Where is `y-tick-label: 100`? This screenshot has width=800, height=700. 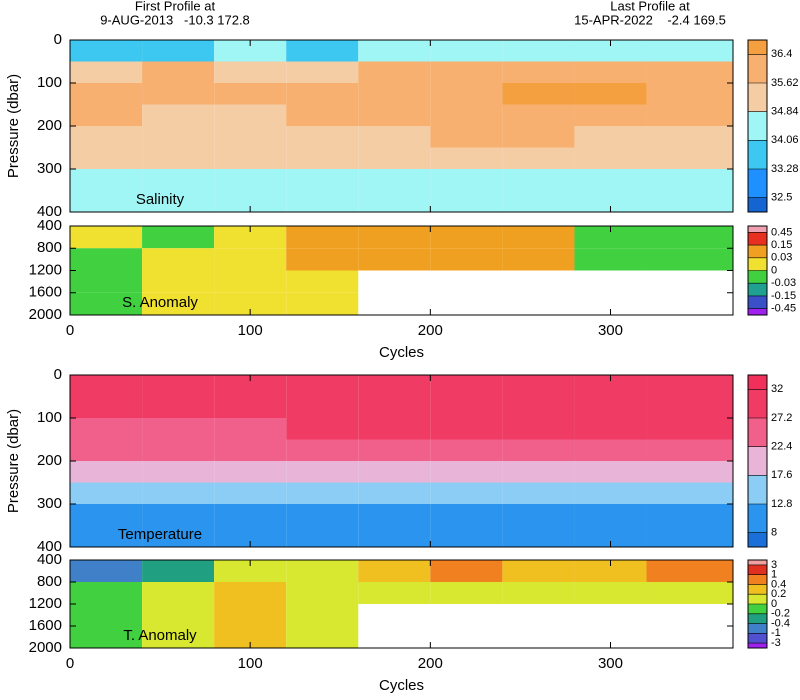 y-tick-label: 100 is located at coordinates (49, 82).